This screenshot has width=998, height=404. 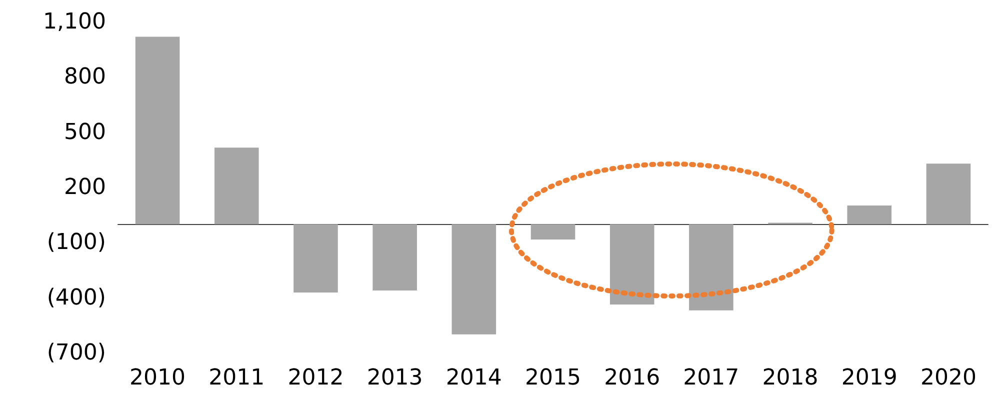 What do you see at coordinates (158, 378) in the screenshot?
I see `x-tick-label: 2010` at bounding box center [158, 378].